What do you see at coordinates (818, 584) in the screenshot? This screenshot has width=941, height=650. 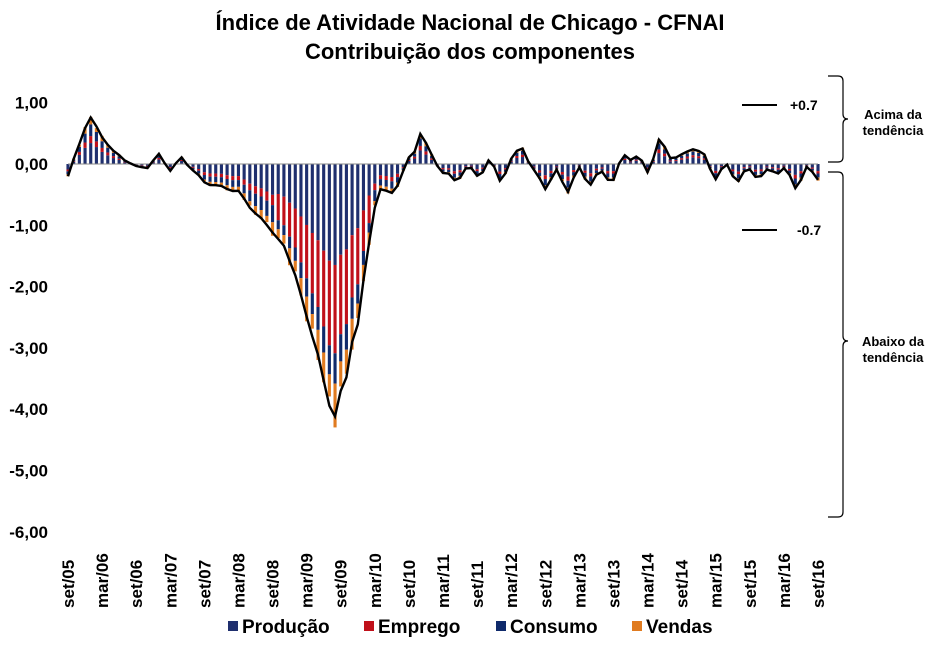 I see `x-tick-label: set/16` at bounding box center [818, 584].